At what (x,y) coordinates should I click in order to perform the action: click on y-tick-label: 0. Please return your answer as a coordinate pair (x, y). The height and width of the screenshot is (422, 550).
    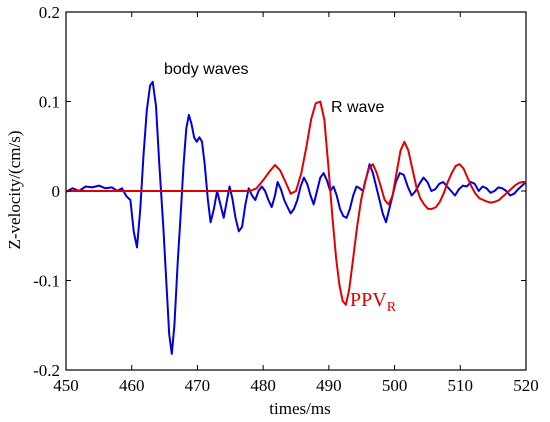
    Looking at the image, I should click on (56, 191).